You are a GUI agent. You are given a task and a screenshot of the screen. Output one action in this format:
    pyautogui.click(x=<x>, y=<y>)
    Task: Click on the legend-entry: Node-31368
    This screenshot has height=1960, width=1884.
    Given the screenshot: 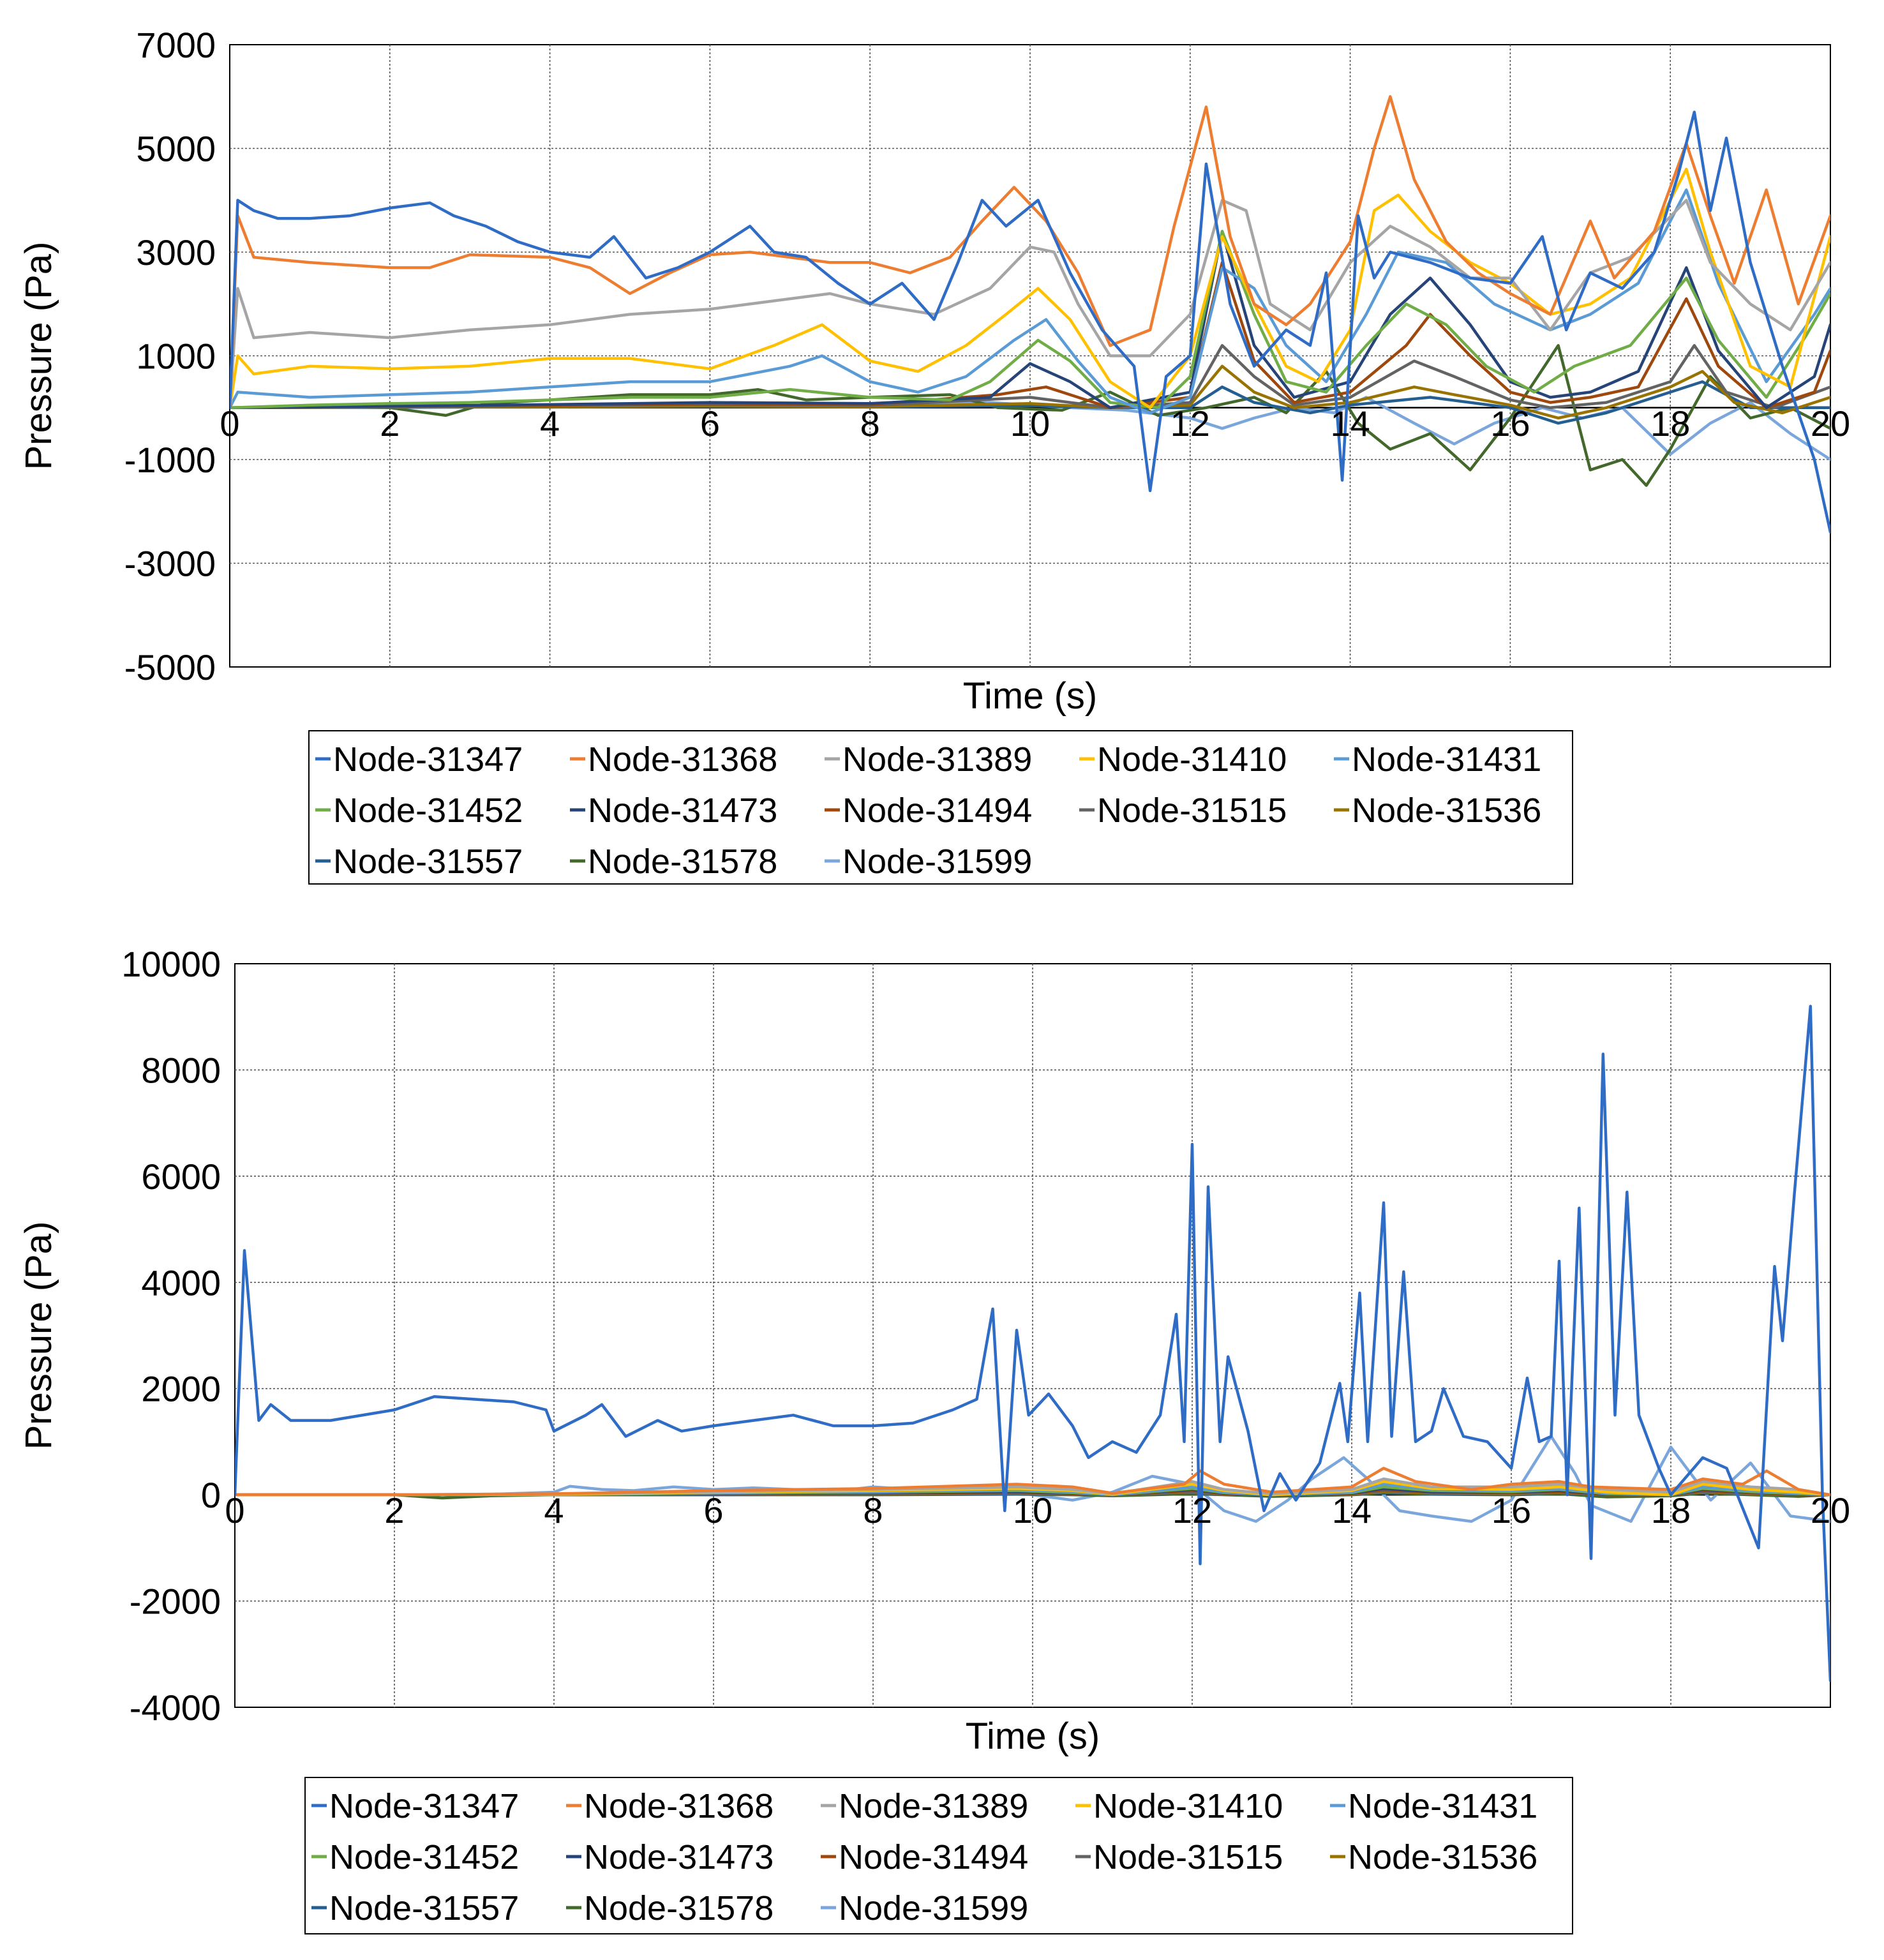 What is the action you would take?
    pyautogui.click(x=670, y=1806)
    